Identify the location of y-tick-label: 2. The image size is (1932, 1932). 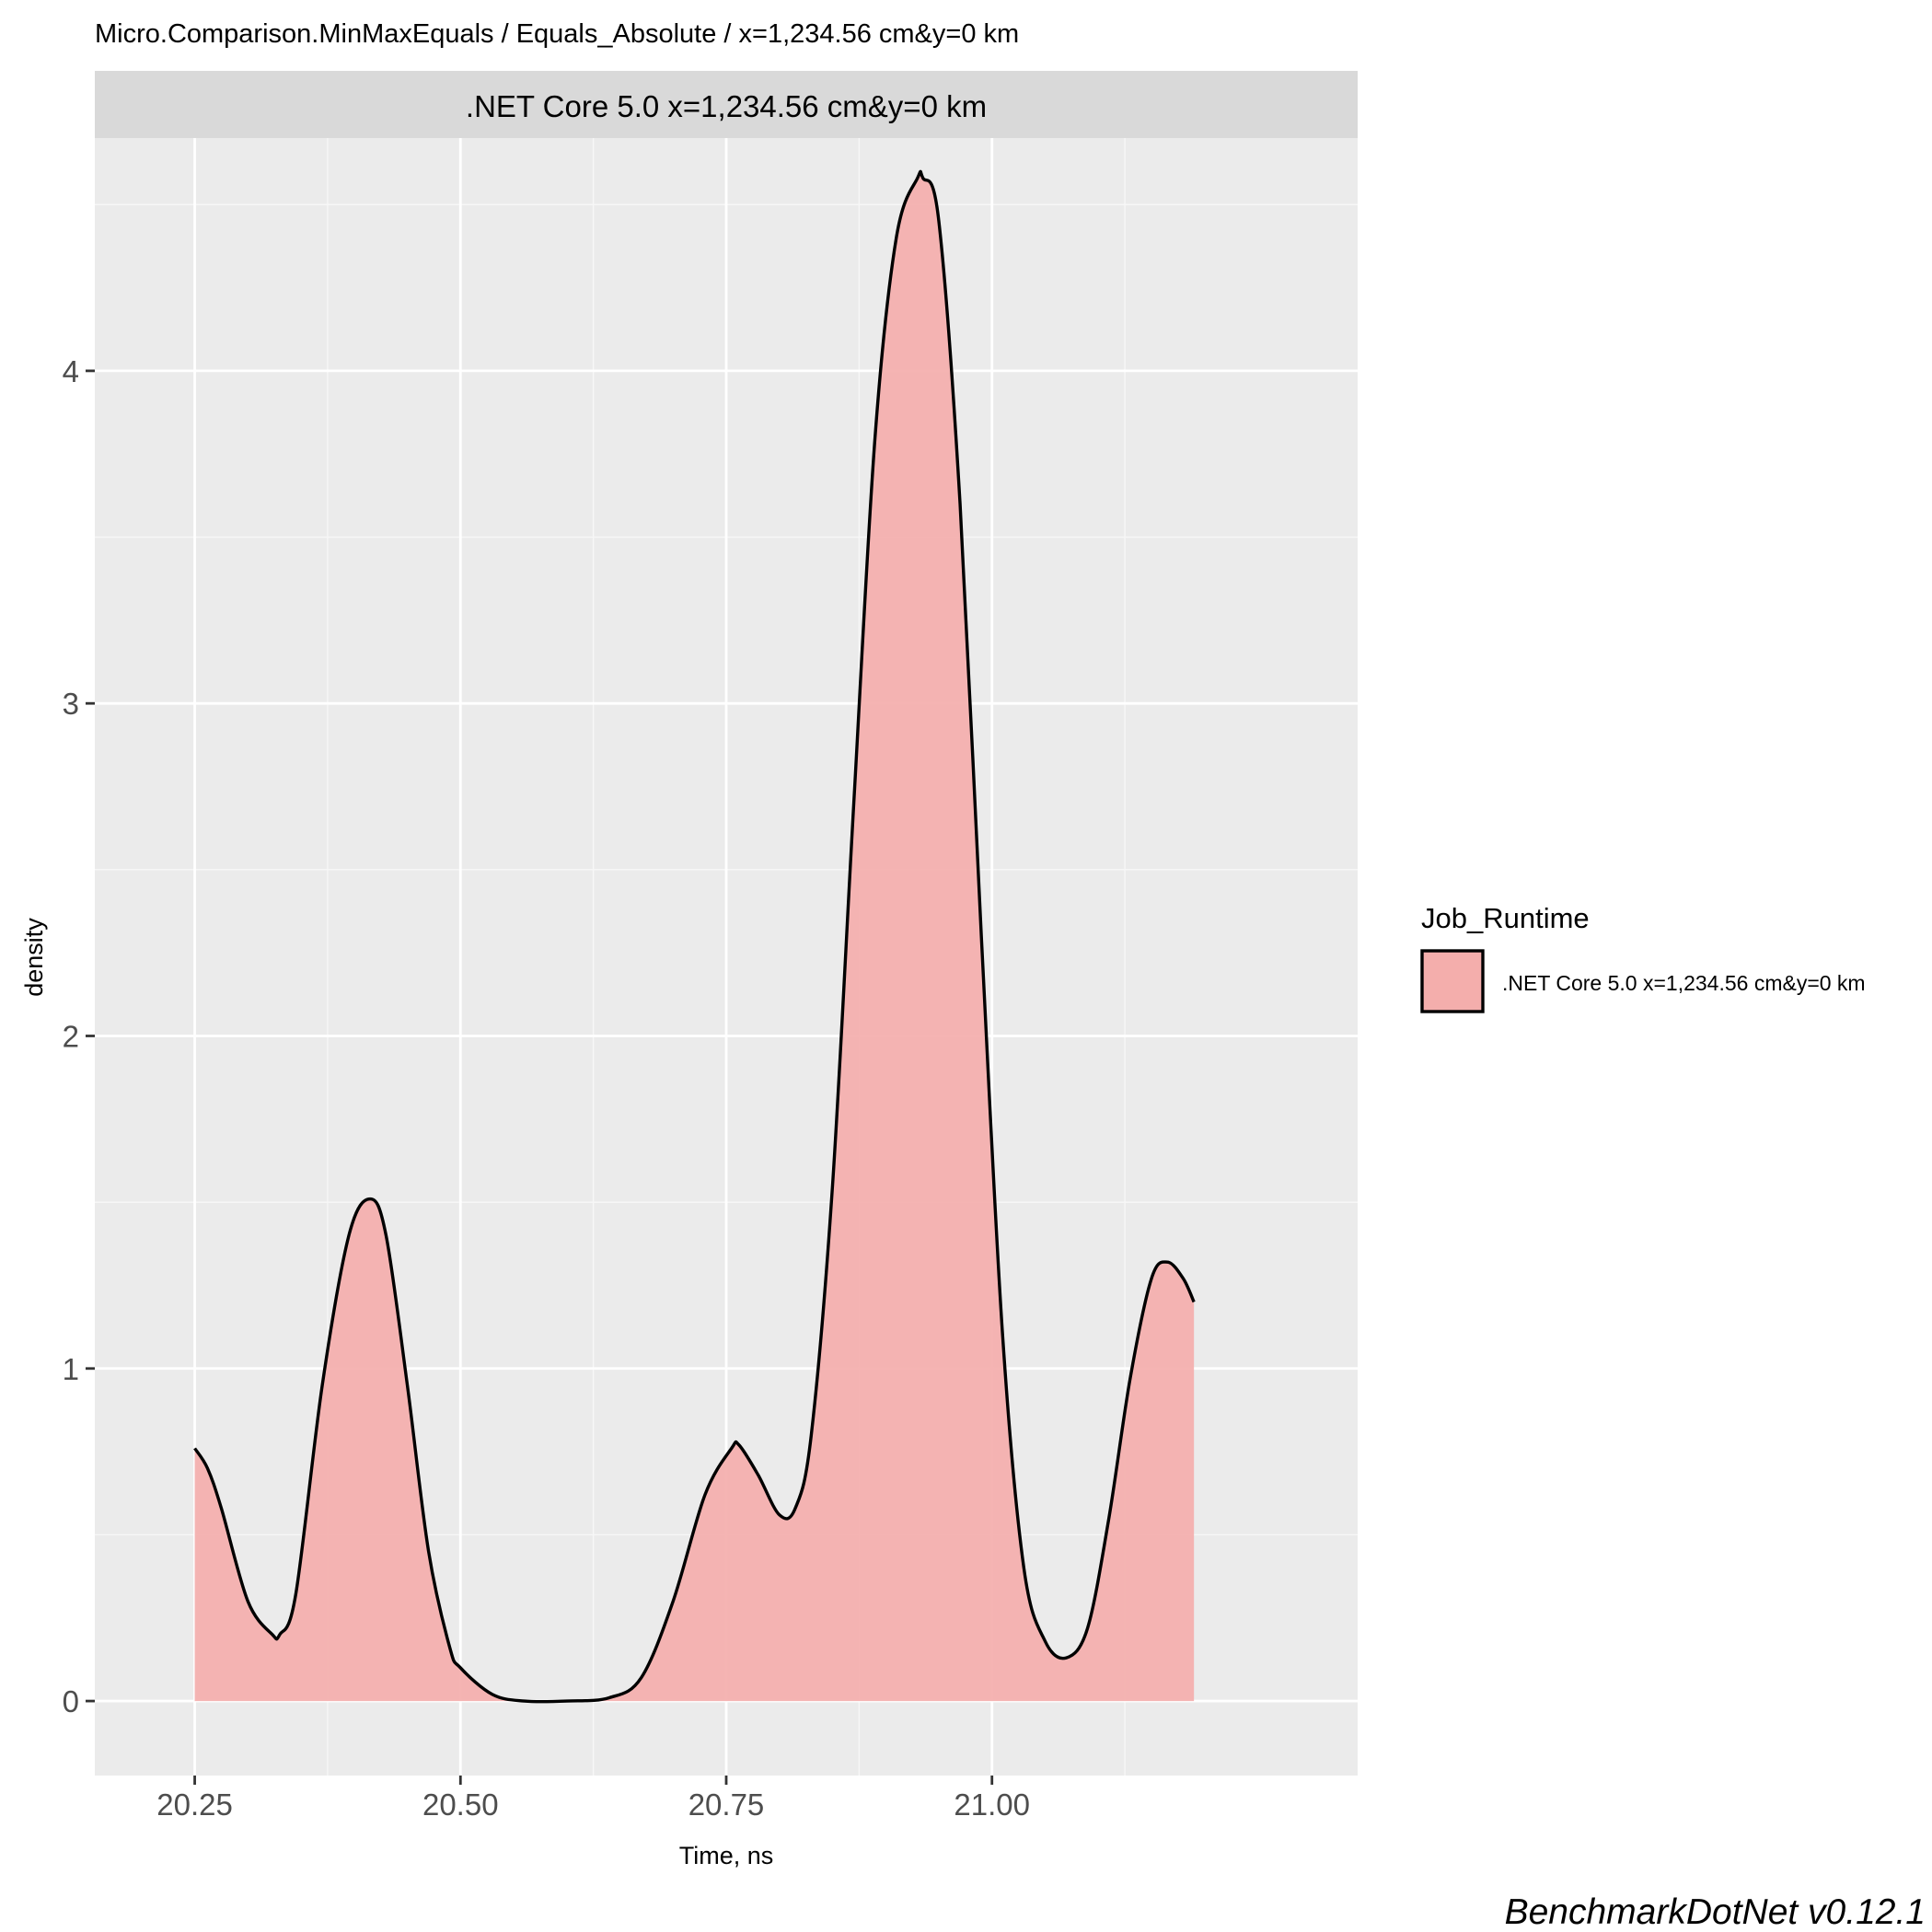
(71, 1036).